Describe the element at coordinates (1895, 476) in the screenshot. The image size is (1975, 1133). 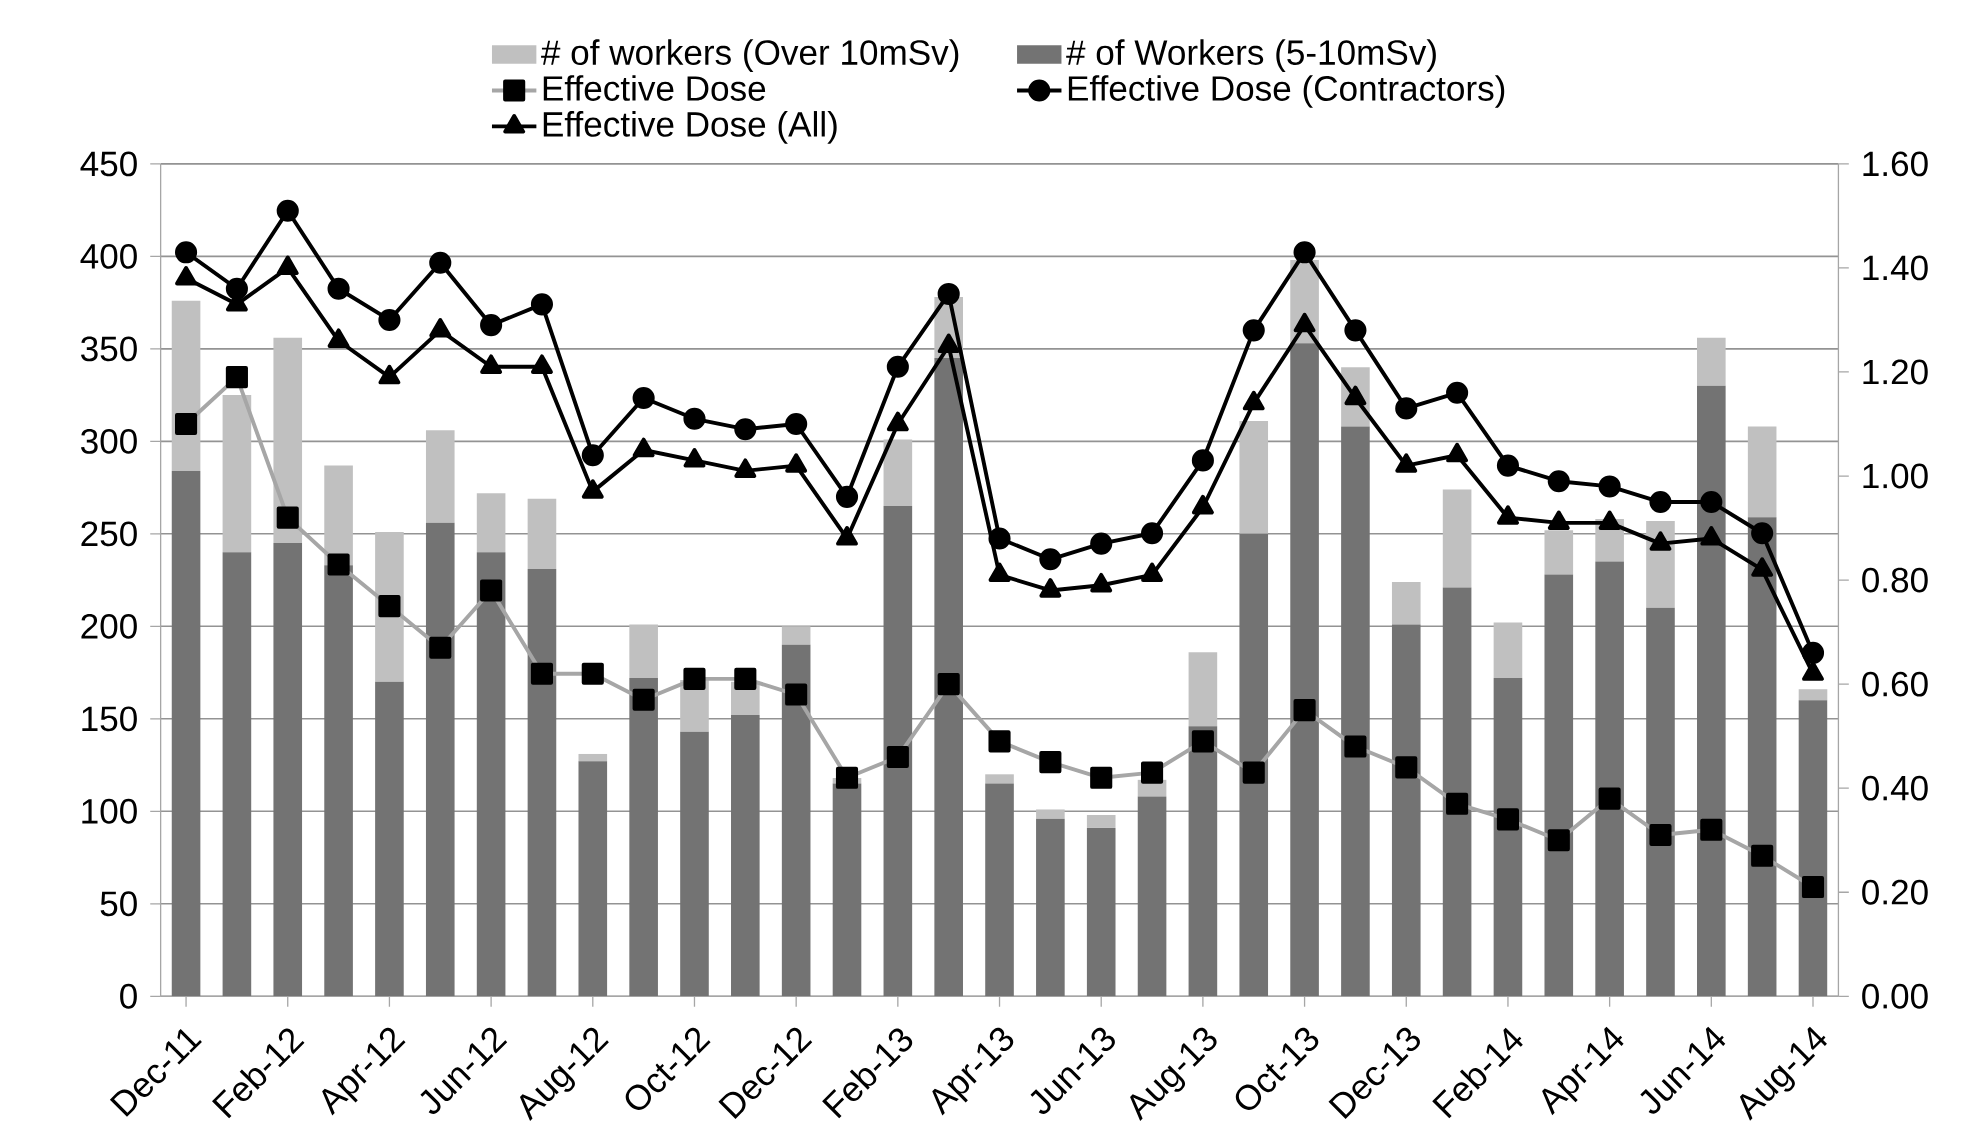
I see `y2-tick-label: 1.00` at that location.